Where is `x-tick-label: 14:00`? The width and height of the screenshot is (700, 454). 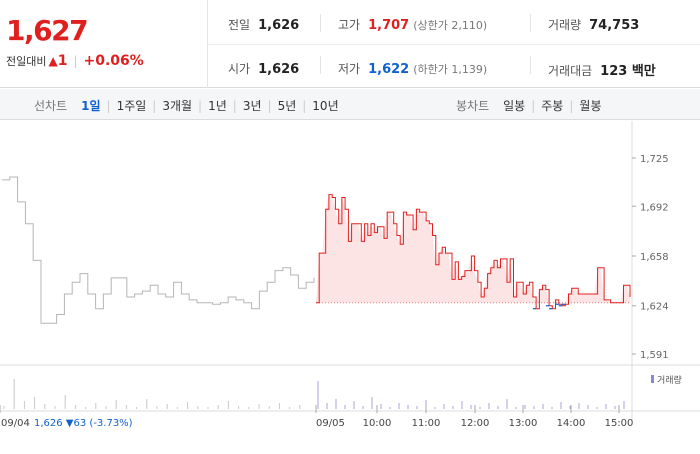 x-tick-label: 14:00 is located at coordinates (571, 423).